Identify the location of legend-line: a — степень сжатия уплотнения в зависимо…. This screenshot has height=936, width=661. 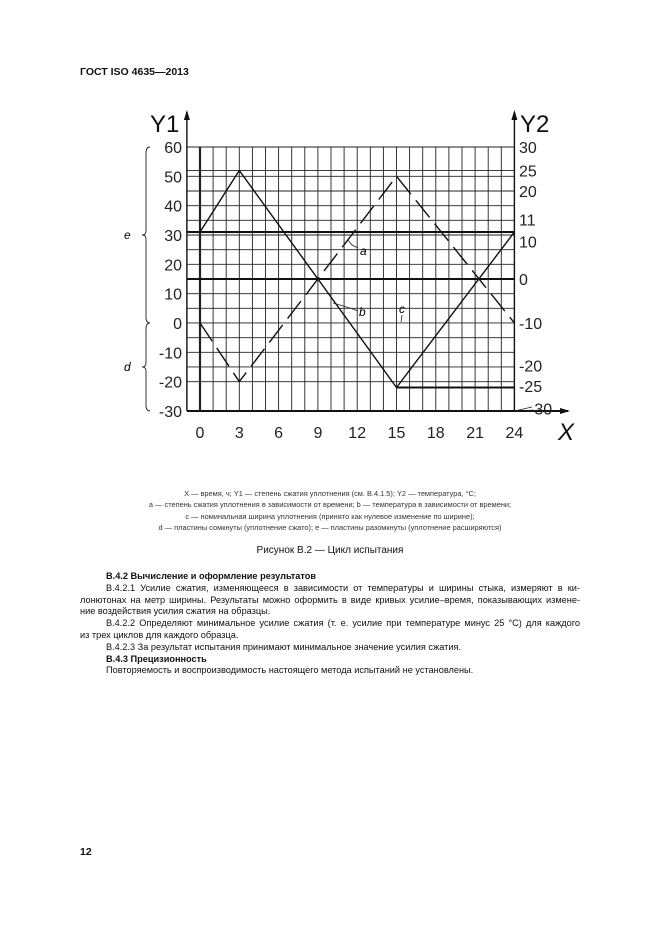
(330, 505).